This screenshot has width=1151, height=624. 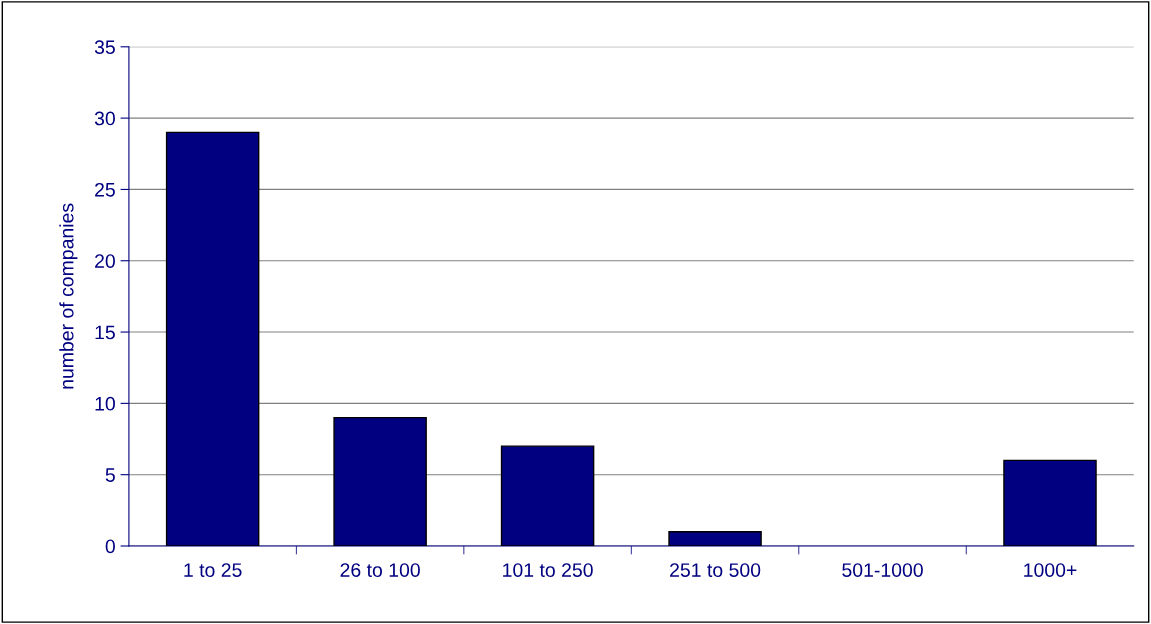 What do you see at coordinates (110, 475) in the screenshot?
I see `y-tick-label: 5` at bounding box center [110, 475].